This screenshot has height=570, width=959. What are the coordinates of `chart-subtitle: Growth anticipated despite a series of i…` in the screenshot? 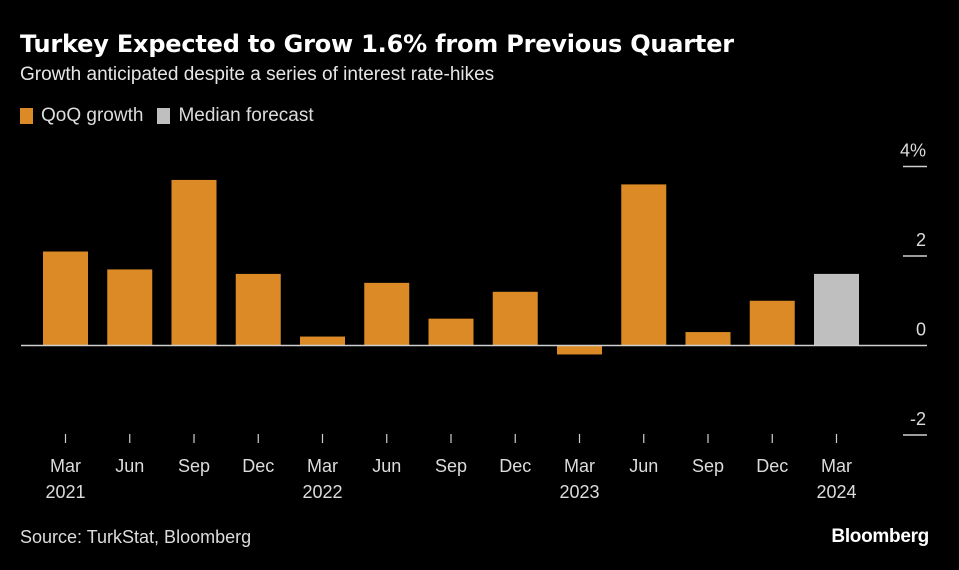 It's located at (257, 74).